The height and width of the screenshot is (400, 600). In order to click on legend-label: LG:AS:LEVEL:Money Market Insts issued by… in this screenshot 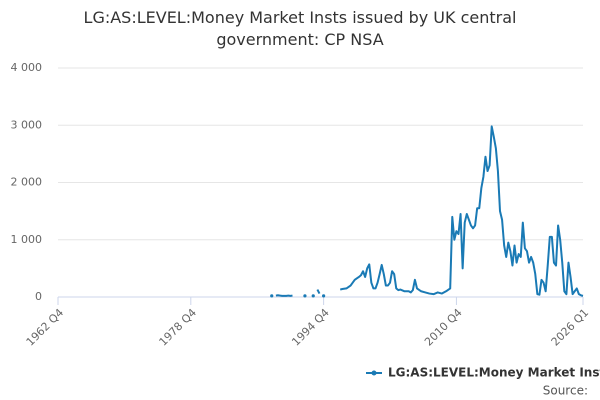, I will do `click(494, 373)`.